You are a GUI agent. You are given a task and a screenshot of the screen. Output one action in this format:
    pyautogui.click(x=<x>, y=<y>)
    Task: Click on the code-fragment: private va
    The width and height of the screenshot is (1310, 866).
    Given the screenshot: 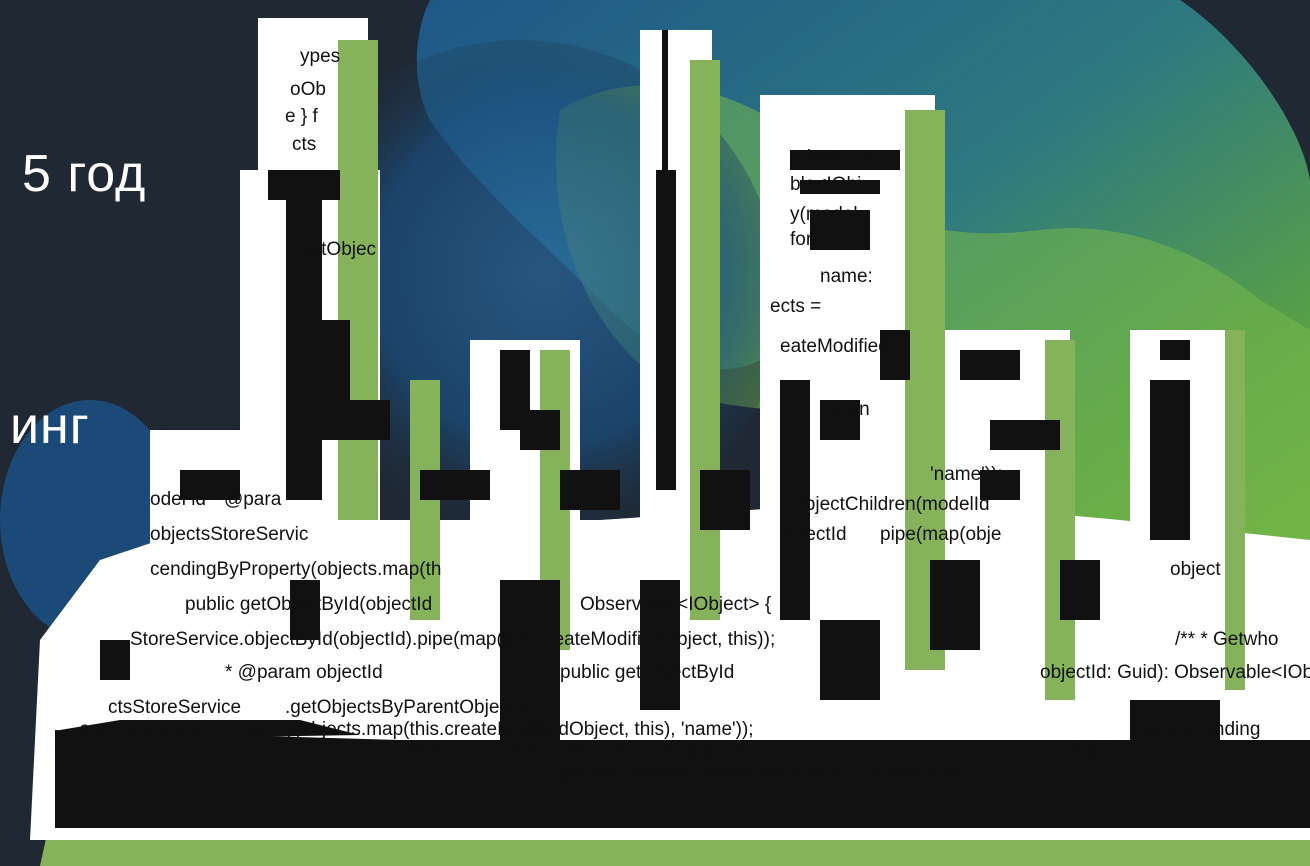 What is the action you would take?
    pyautogui.click(x=831, y=157)
    